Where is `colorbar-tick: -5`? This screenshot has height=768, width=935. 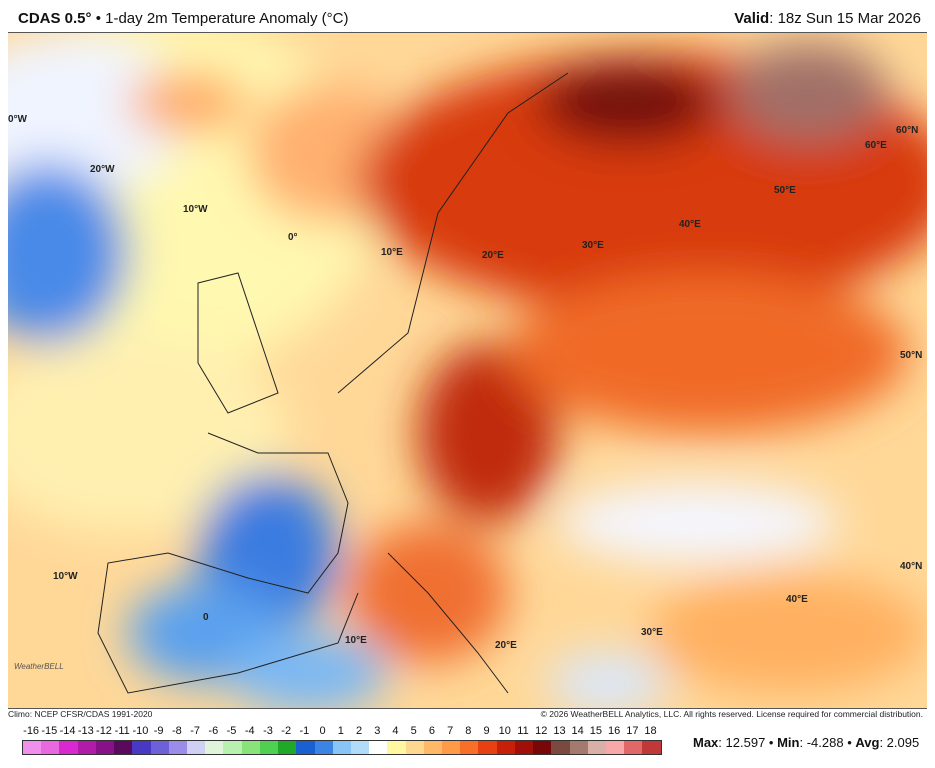 colorbar-tick: -5 is located at coordinates (231, 731).